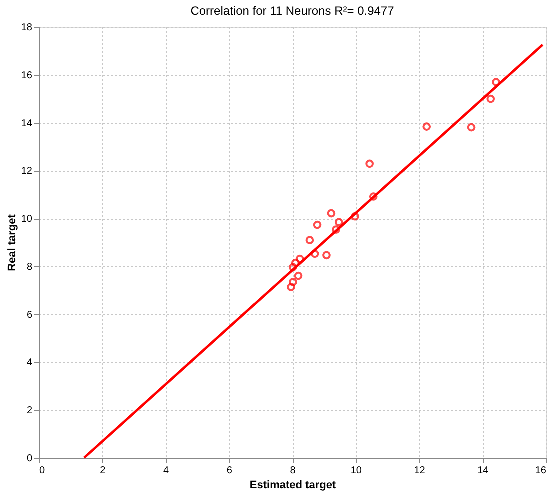 The height and width of the screenshot is (495, 555). What do you see at coordinates (420, 471) in the screenshot?
I see `x-tick-label: 12` at bounding box center [420, 471].